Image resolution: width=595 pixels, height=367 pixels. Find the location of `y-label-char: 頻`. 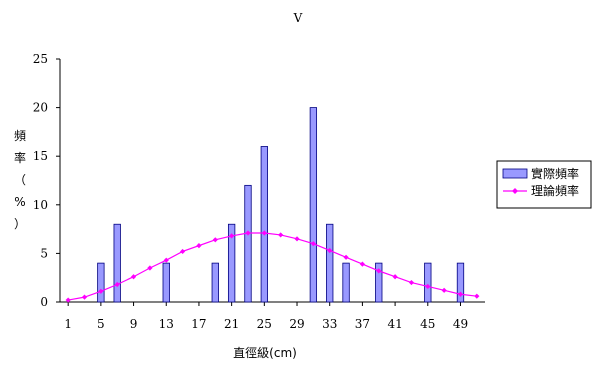

y-label-char: 頻 is located at coordinates (20, 136).